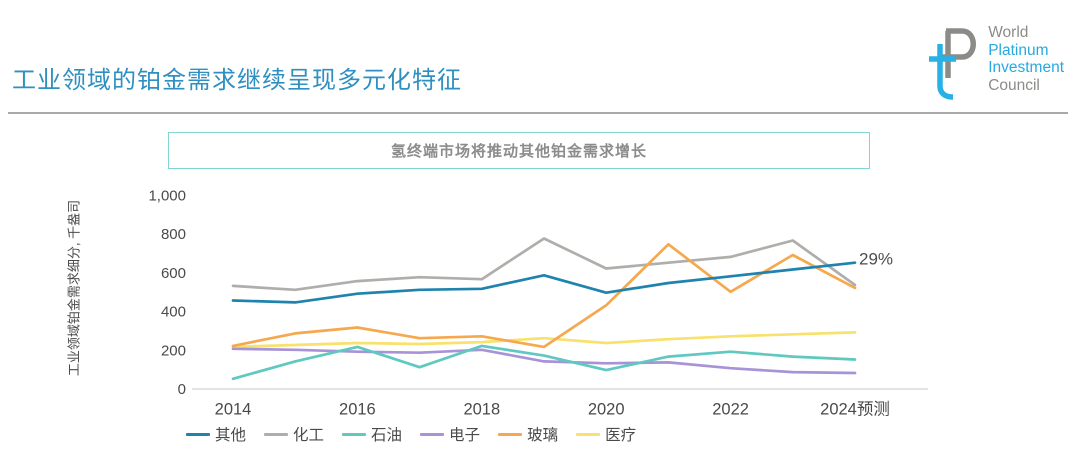 This screenshot has width=1080, height=451. What do you see at coordinates (276, 434) in the screenshot?
I see `legend-swatch-化工` at bounding box center [276, 434].